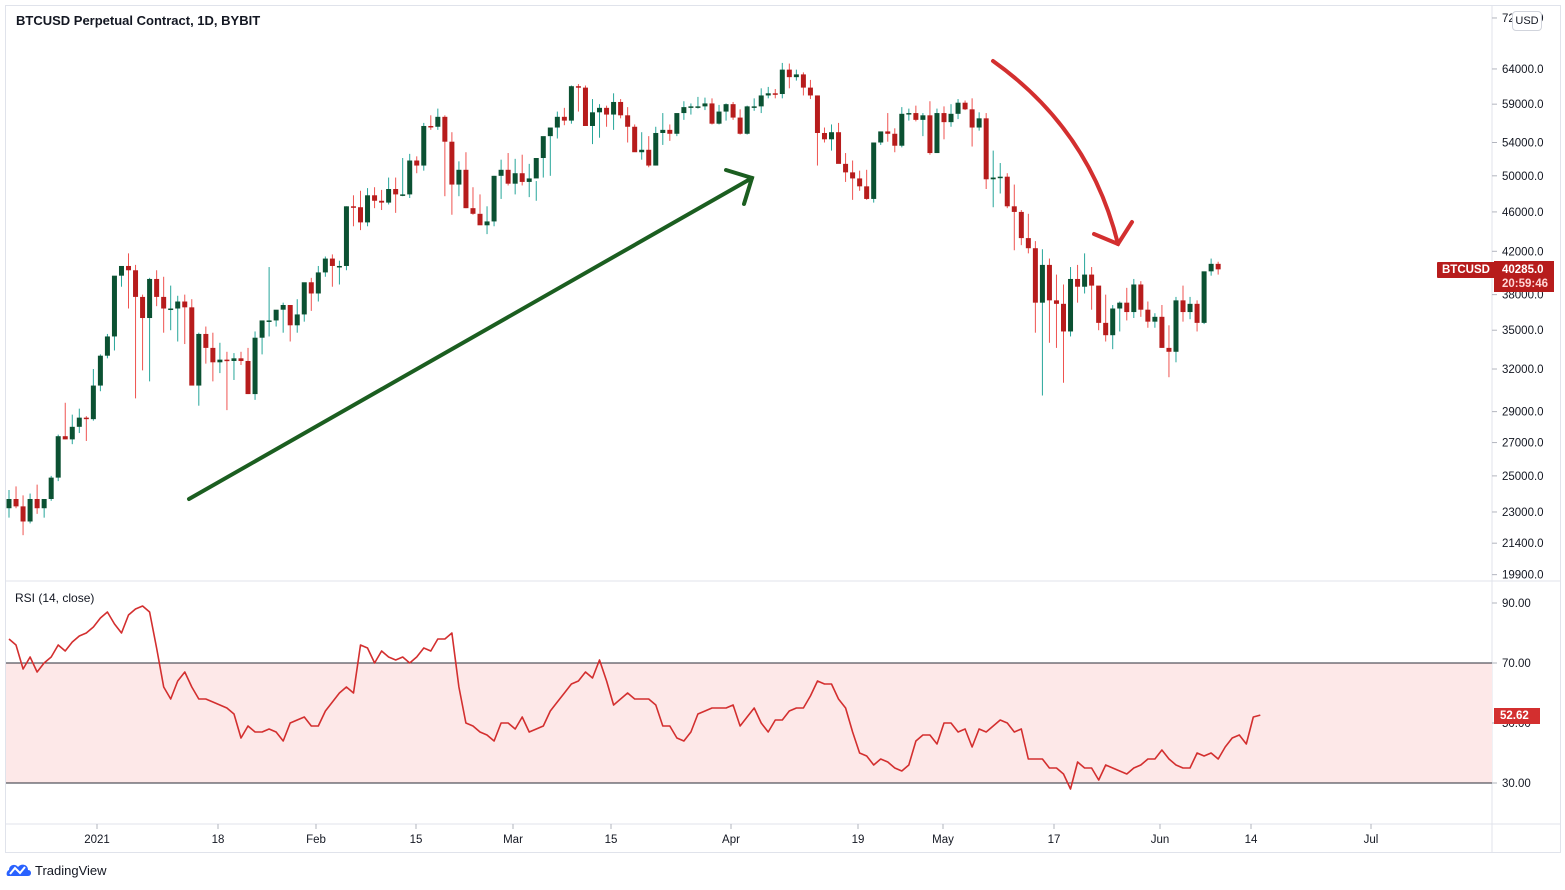 Image resolution: width=1565 pixels, height=890 pixels. What do you see at coordinates (316, 840) in the screenshot?
I see `time-tick-label: Feb` at bounding box center [316, 840].